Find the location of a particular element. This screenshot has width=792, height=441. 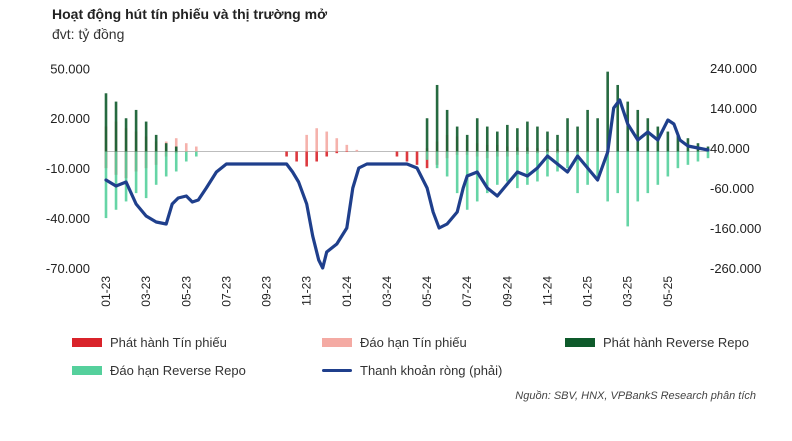

chart-title: Hoạt động hút tín phiếu và thị trường mở is located at coordinates (190, 14).